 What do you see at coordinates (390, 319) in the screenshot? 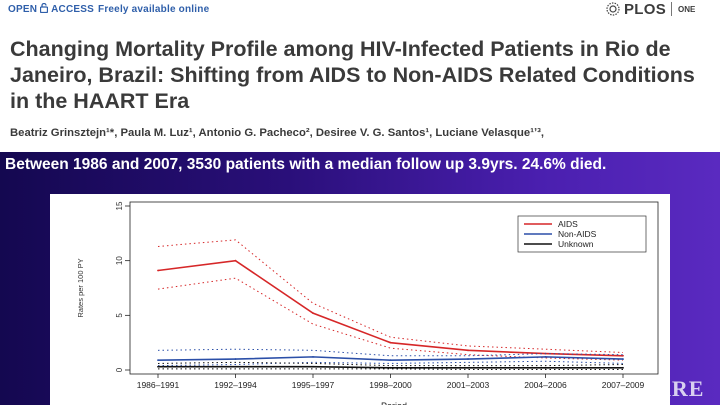
I see `aids-lower-ci-line` at bounding box center [390, 319].